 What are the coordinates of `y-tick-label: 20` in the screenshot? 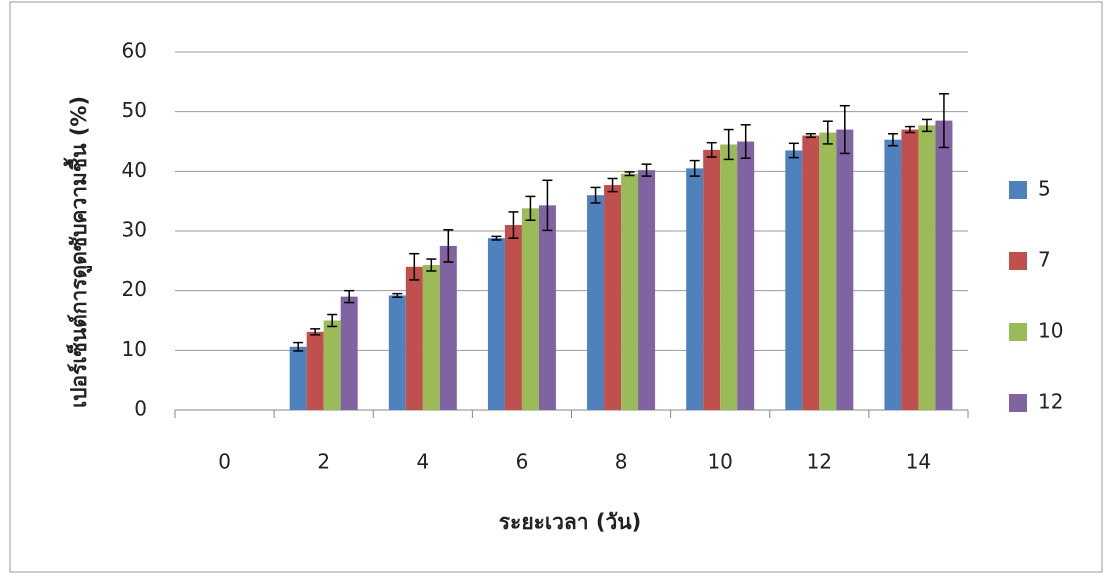 It's located at (134, 289).